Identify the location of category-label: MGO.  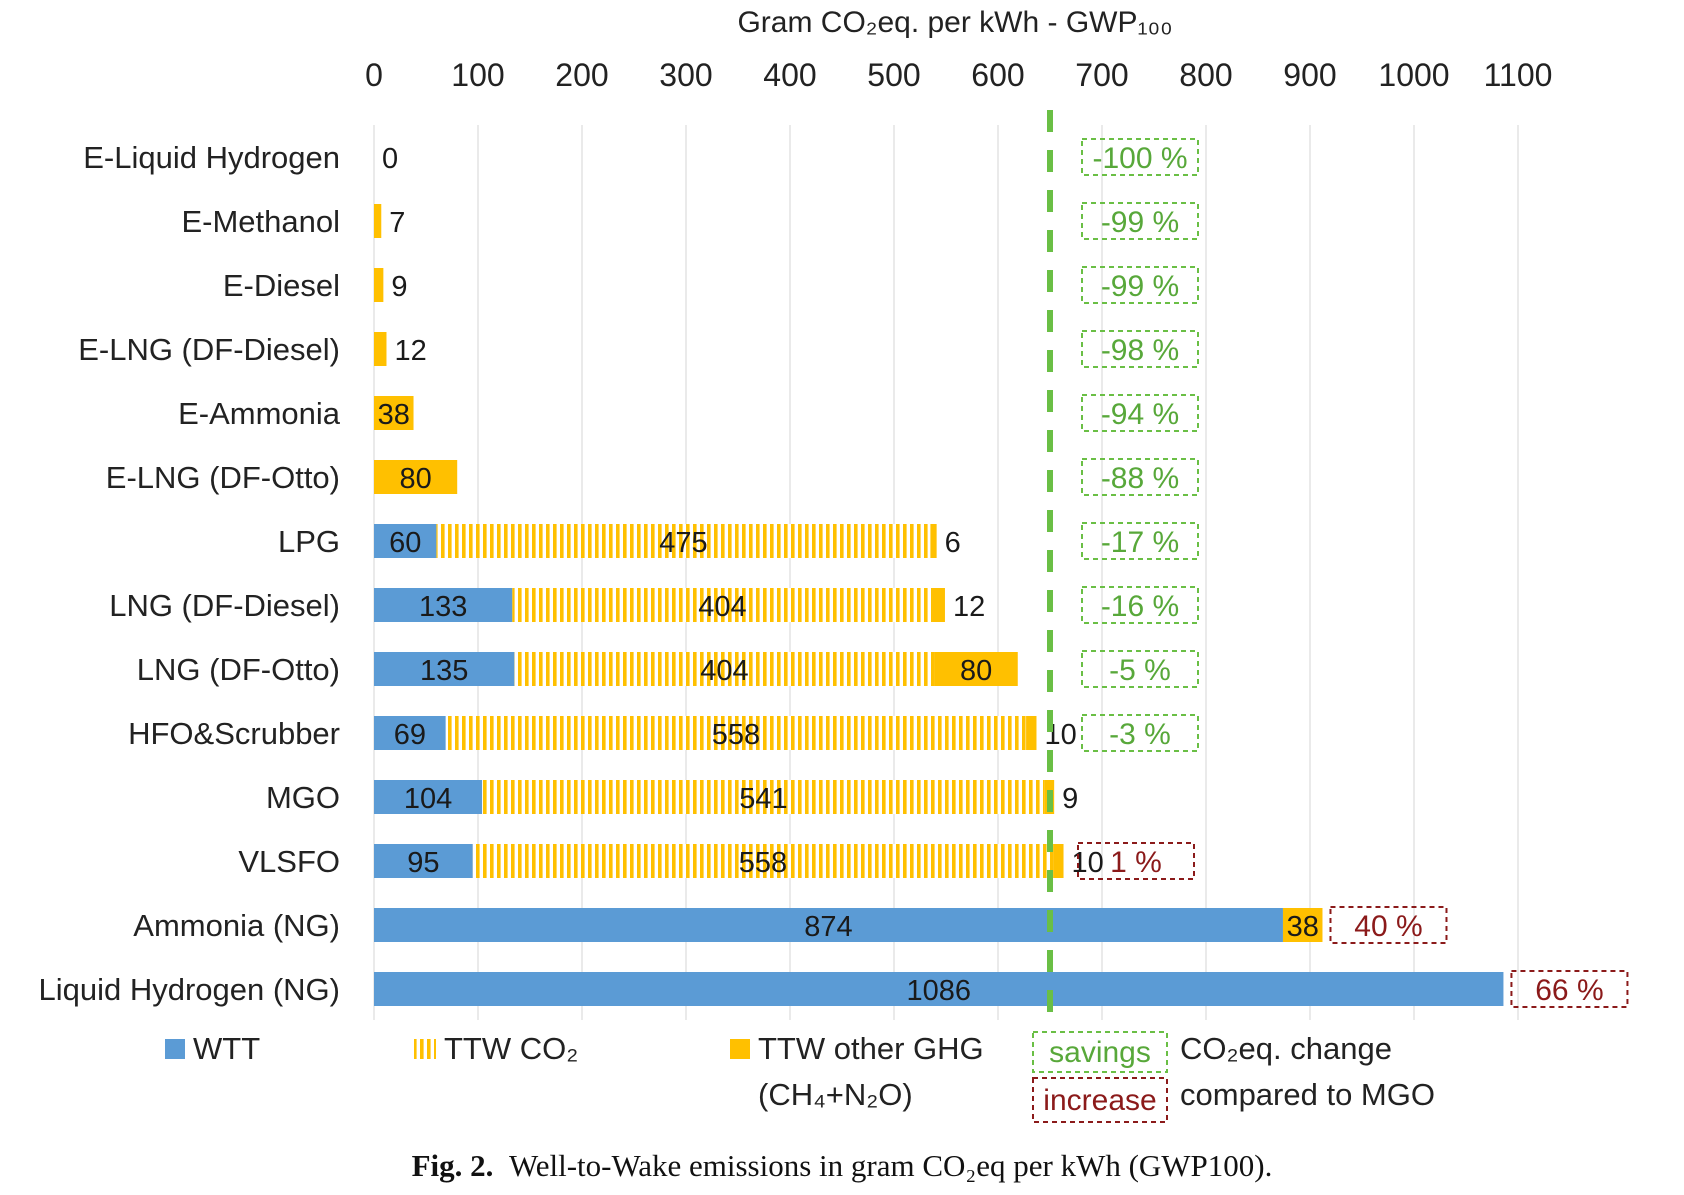
(303, 797).